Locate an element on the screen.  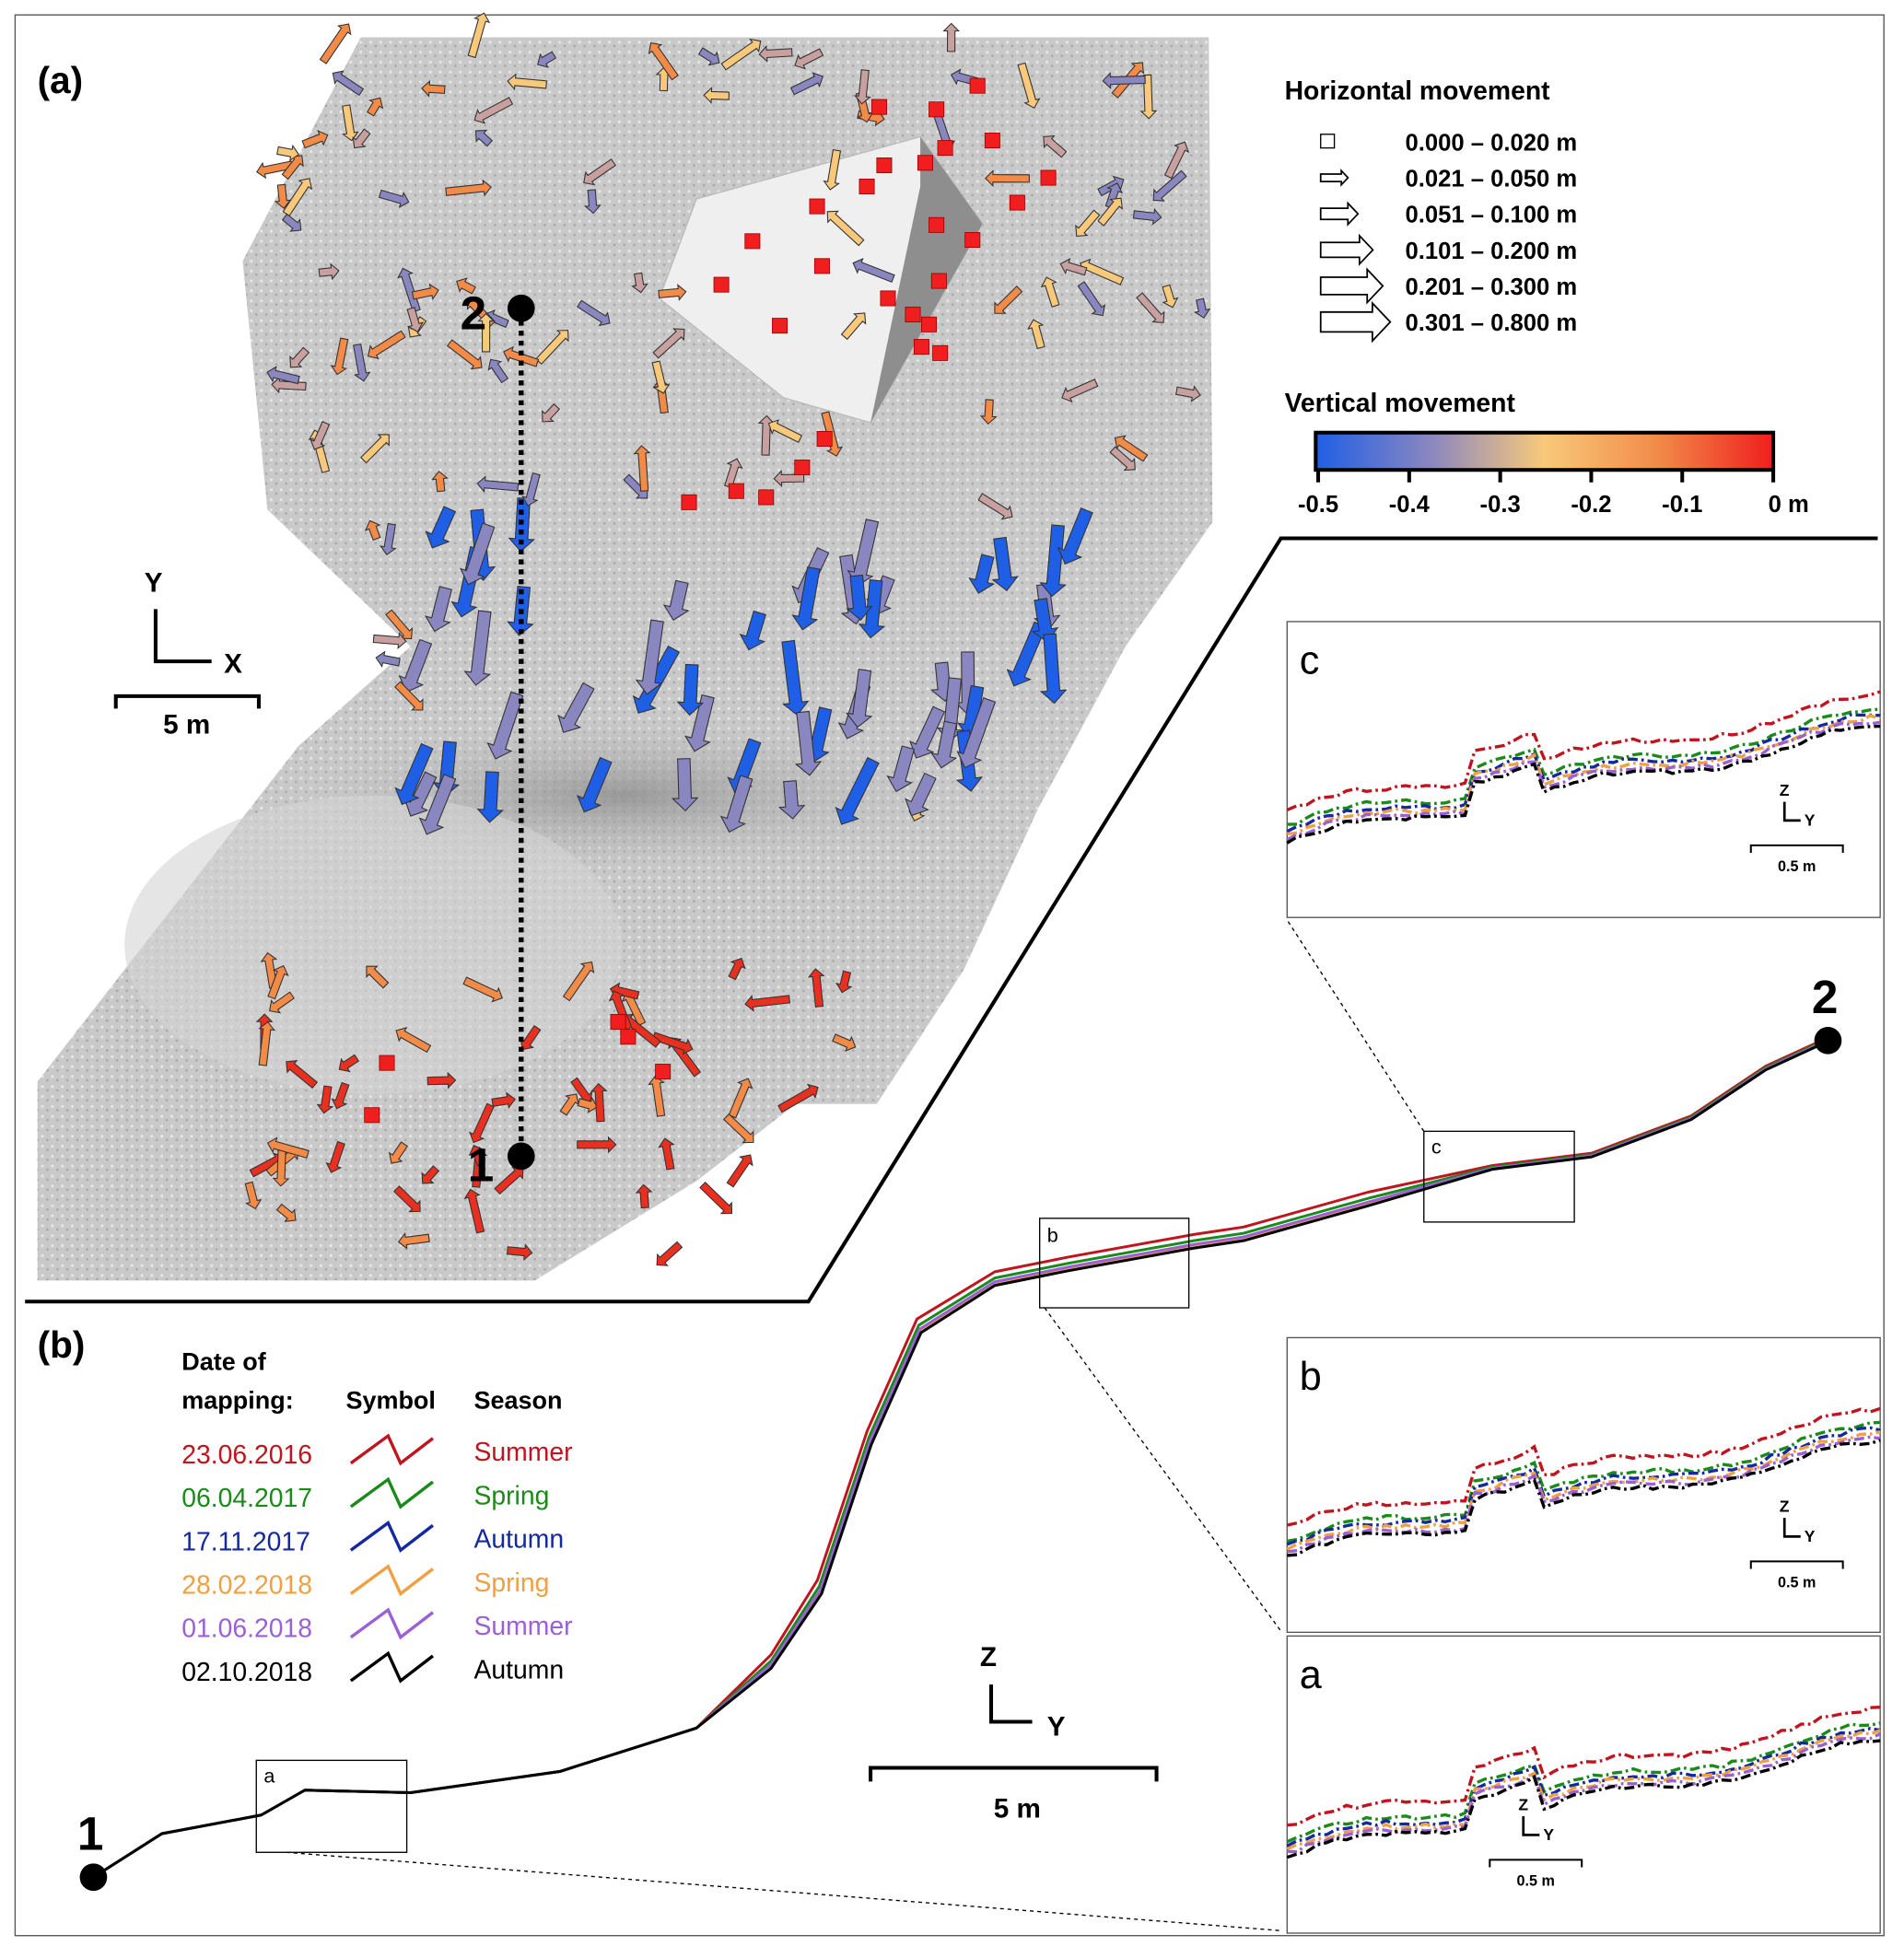
panel-b-label: (b) is located at coordinates (62, 1344).